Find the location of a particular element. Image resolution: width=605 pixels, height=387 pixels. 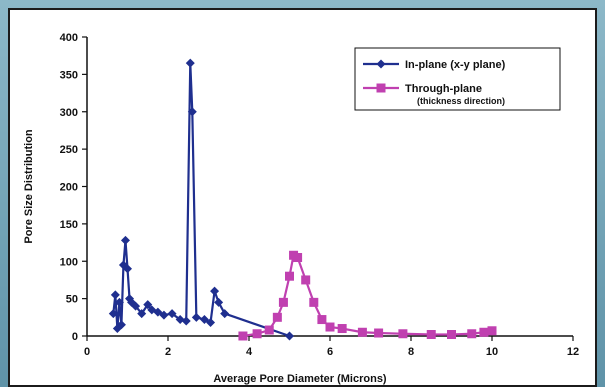

legend-marker-diamond is located at coordinates (381, 64).